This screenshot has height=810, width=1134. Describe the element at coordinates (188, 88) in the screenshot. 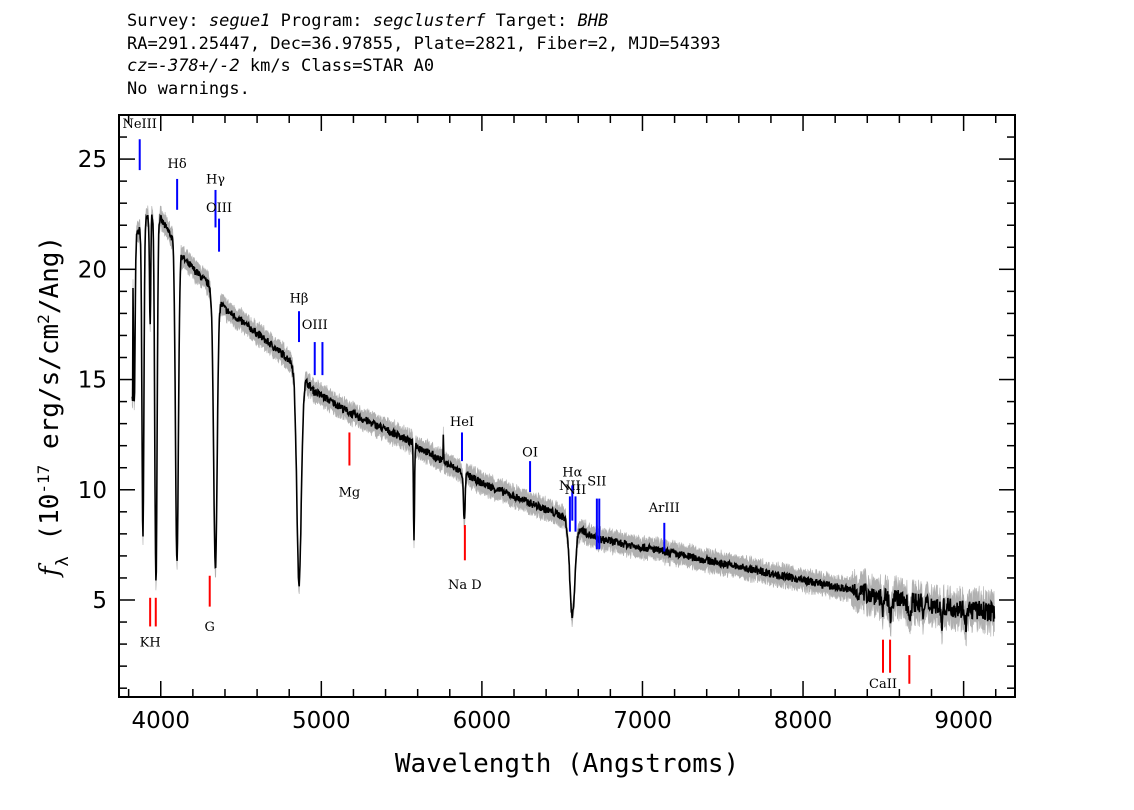

I see `header-line-4: No warnings.` at that location.